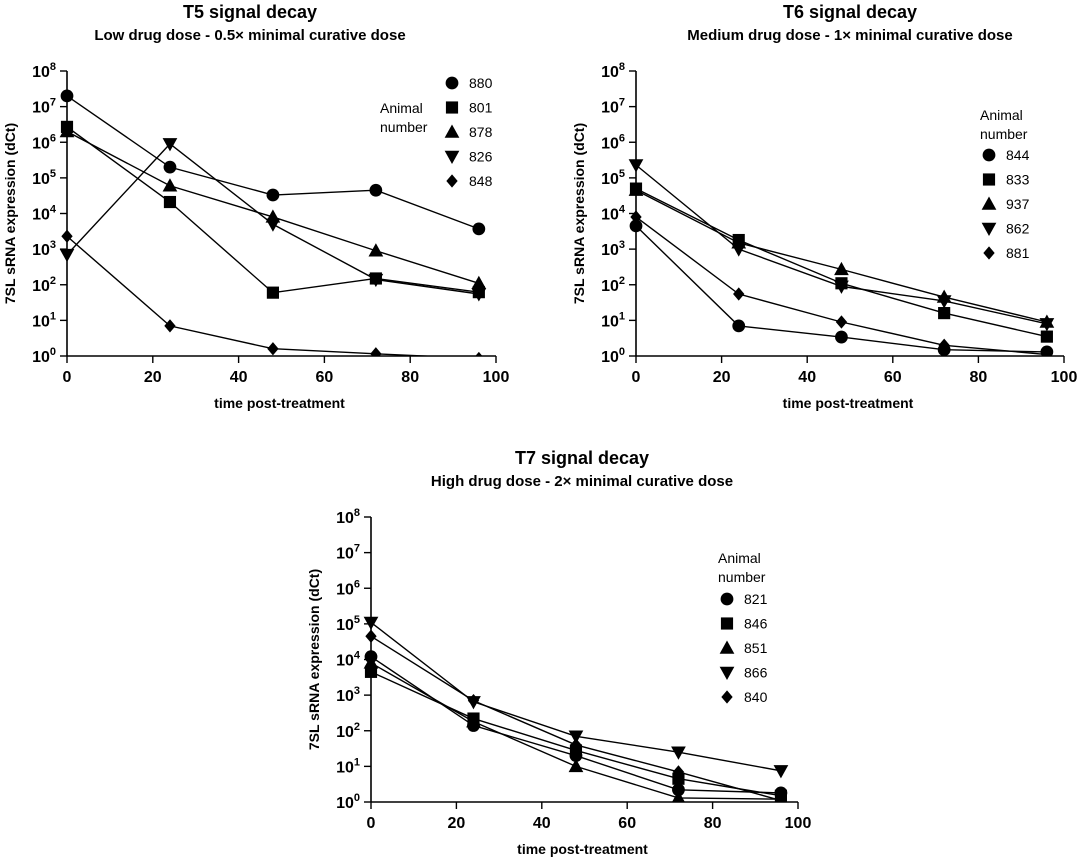 The height and width of the screenshot is (860, 1084). I want to click on legend: Animal number 821 846 851 866 840, so click(743, 627).